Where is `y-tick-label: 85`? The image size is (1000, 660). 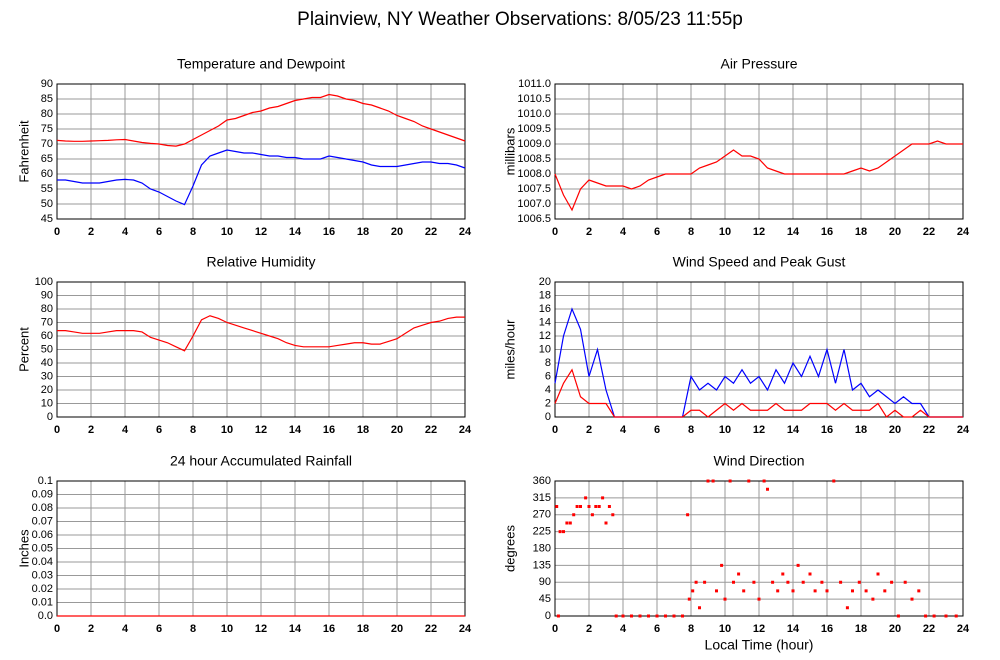
y-tick-label: 85 is located at coordinates (47, 99).